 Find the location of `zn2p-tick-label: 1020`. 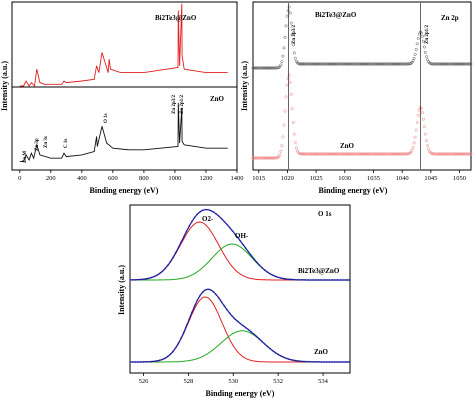

zn2p-tick-label: 1020 is located at coordinates (287, 178).